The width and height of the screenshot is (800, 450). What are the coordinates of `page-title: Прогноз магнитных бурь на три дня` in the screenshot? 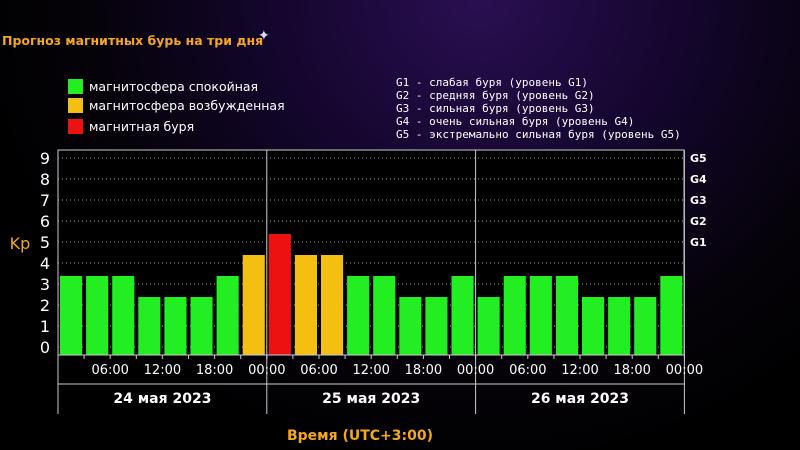 It's located at (133, 40).